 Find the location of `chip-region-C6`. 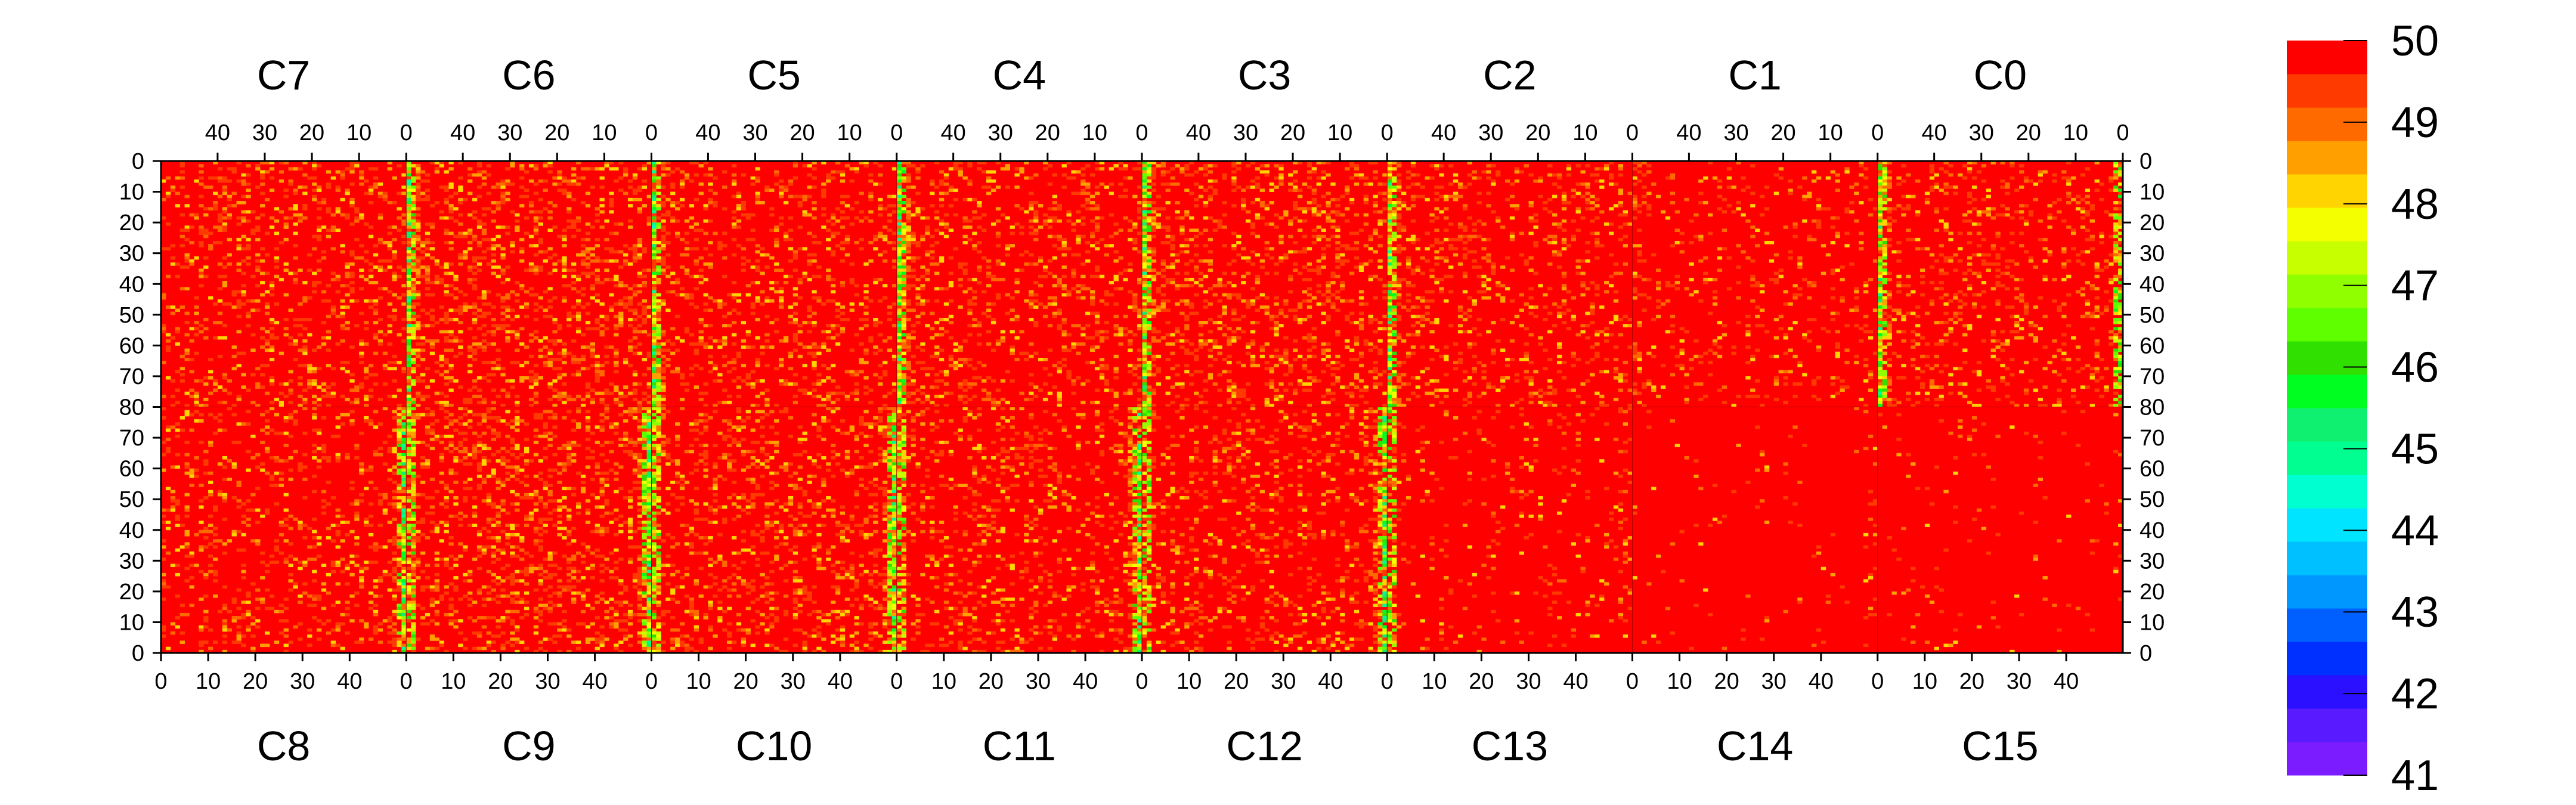

chip-region-C6 is located at coordinates (529, 284).